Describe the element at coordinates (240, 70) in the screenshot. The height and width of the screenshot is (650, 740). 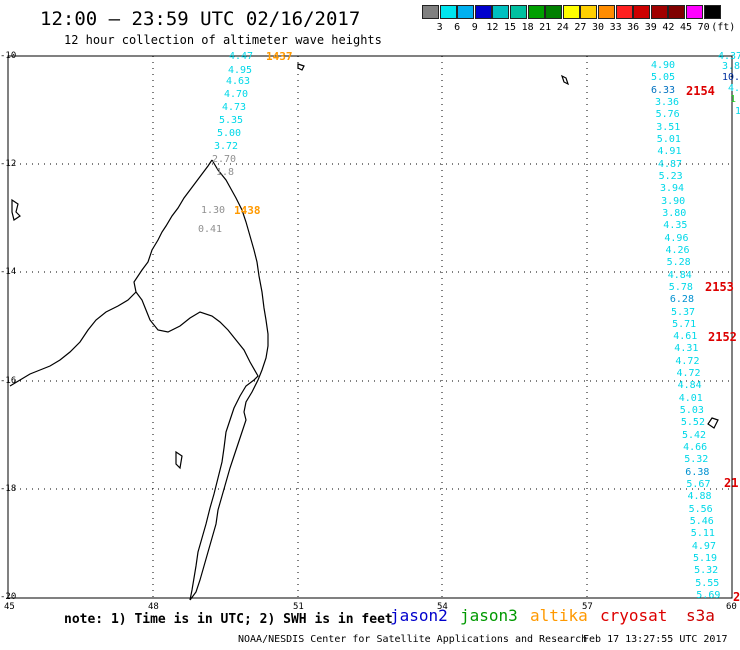
I see `wave-height-value: 4.95` at that location.